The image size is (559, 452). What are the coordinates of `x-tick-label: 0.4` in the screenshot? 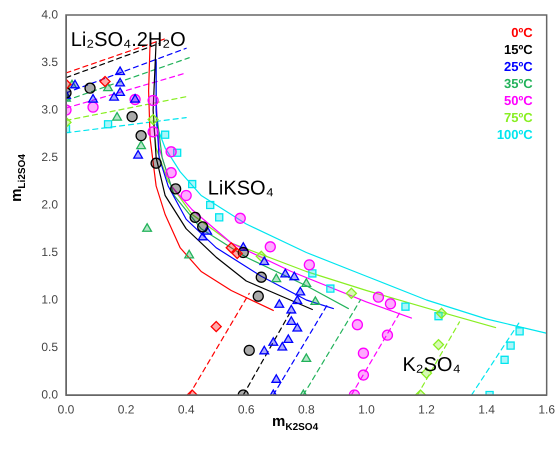 It's located at (186, 409).